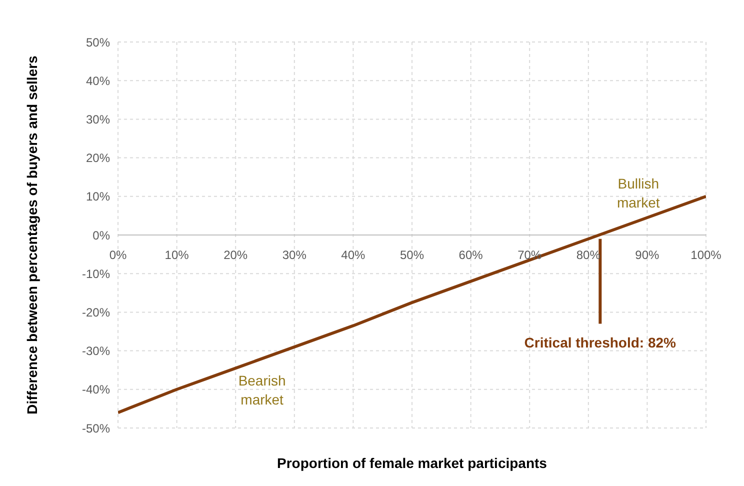 The image size is (744, 486). I want to click on annotation: Bearish market, so click(262, 390).